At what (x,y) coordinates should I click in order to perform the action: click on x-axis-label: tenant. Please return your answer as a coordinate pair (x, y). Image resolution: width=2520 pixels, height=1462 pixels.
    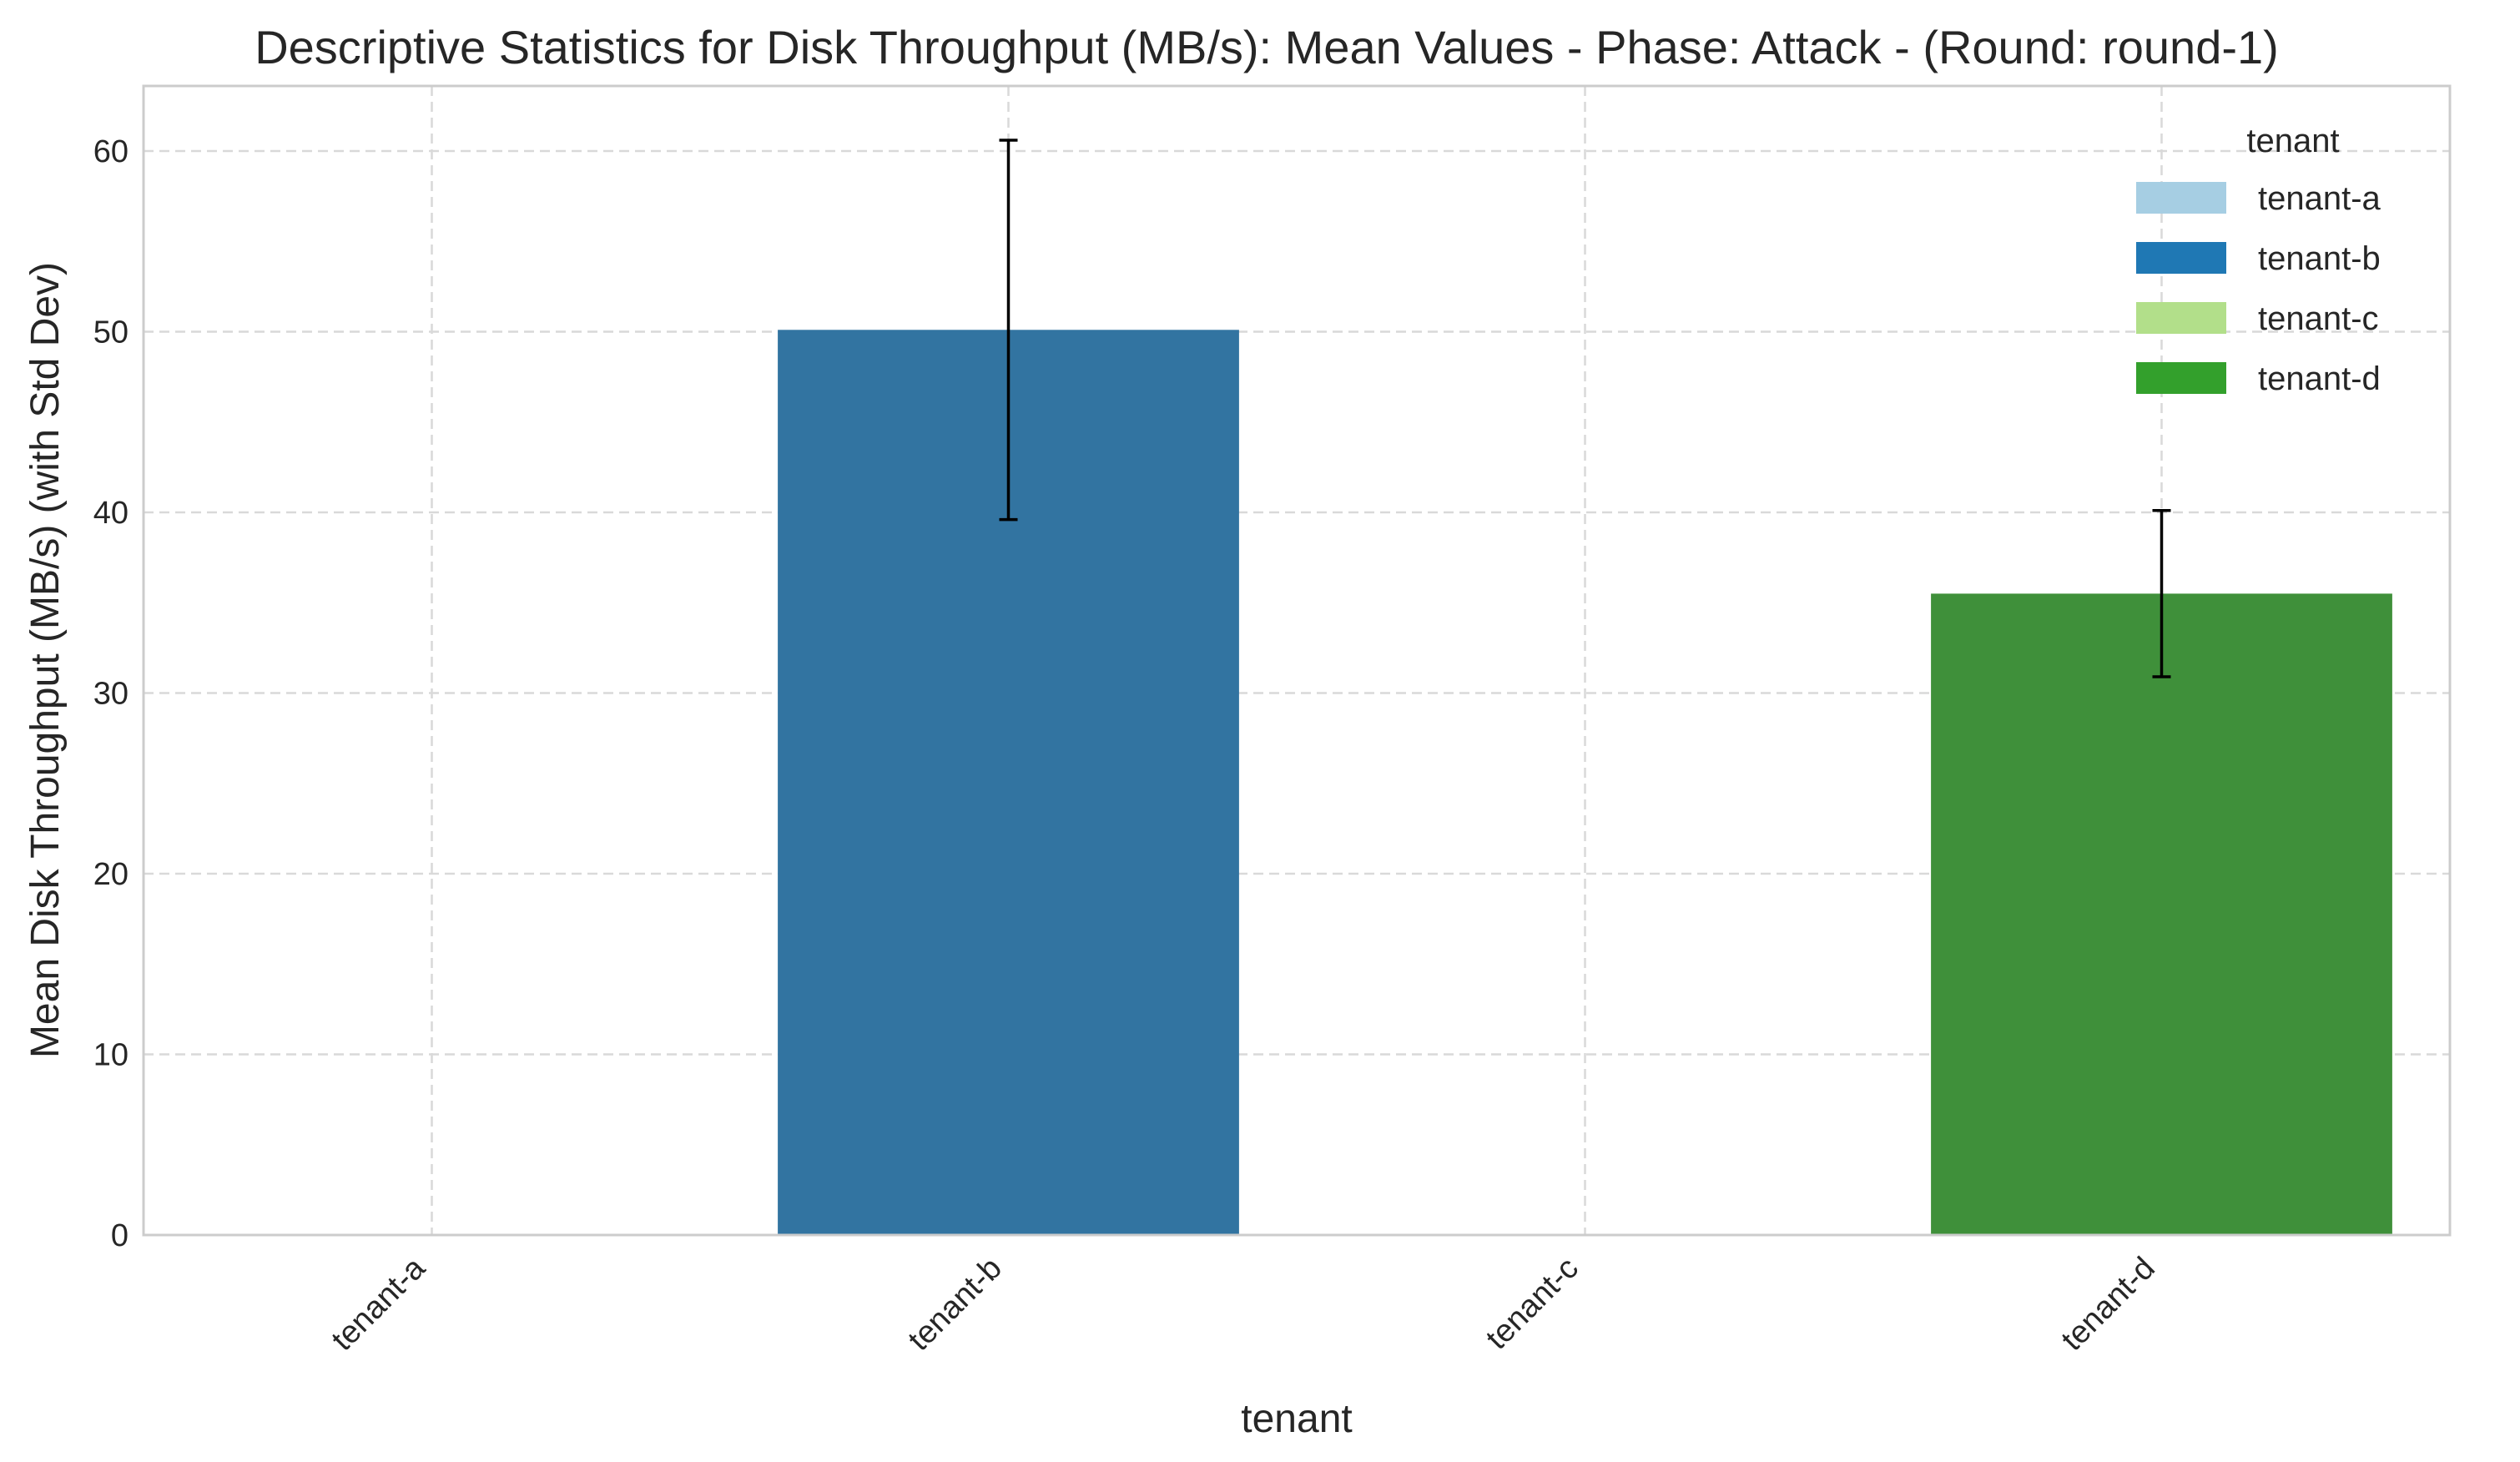
    Looking at the image, I should click on (1296, 1419).